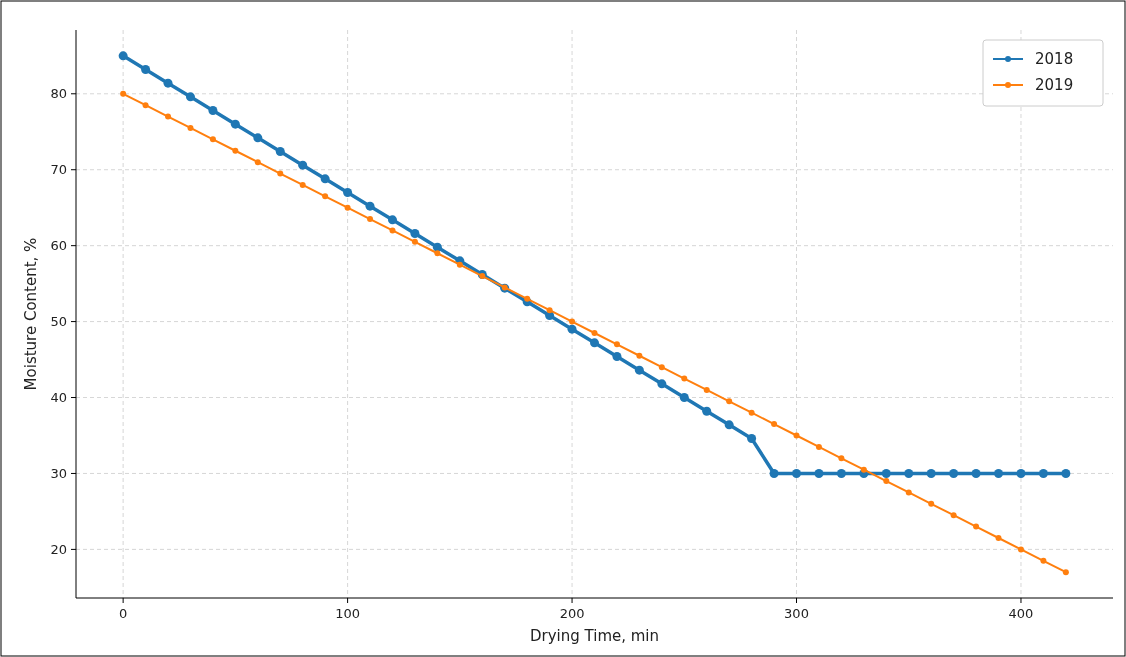 The width and height of the screenshot is (1126, 657). Describe the element at coordinates (58, 473) in the screenshot. I see `y-tick-label: 30` at that location.